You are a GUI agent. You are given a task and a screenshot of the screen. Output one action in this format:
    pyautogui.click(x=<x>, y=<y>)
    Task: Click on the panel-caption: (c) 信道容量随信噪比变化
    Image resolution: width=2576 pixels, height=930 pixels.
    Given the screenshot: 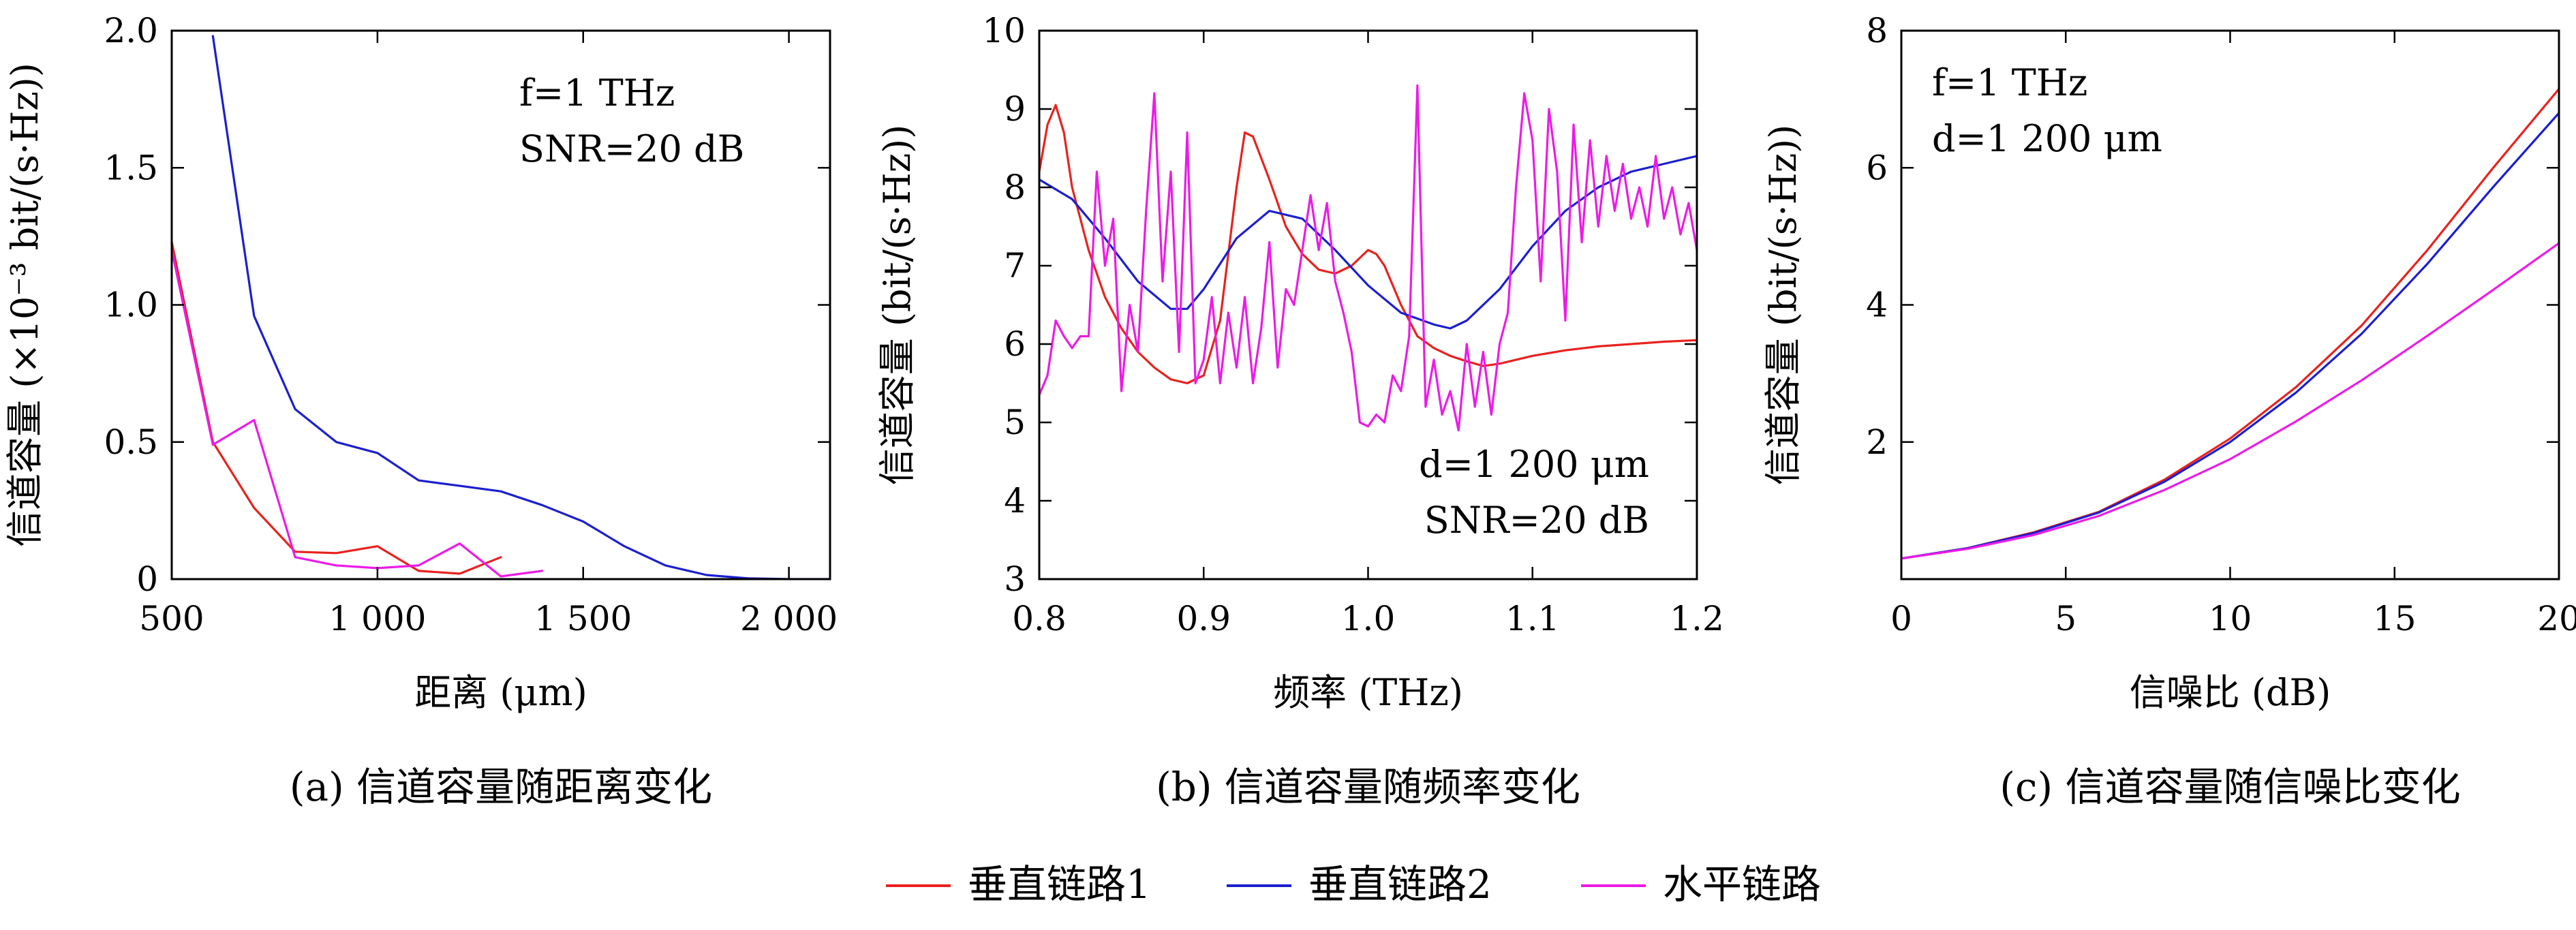 What is the action you would take?
    pyautogui.click(x=2229, y=787)
    